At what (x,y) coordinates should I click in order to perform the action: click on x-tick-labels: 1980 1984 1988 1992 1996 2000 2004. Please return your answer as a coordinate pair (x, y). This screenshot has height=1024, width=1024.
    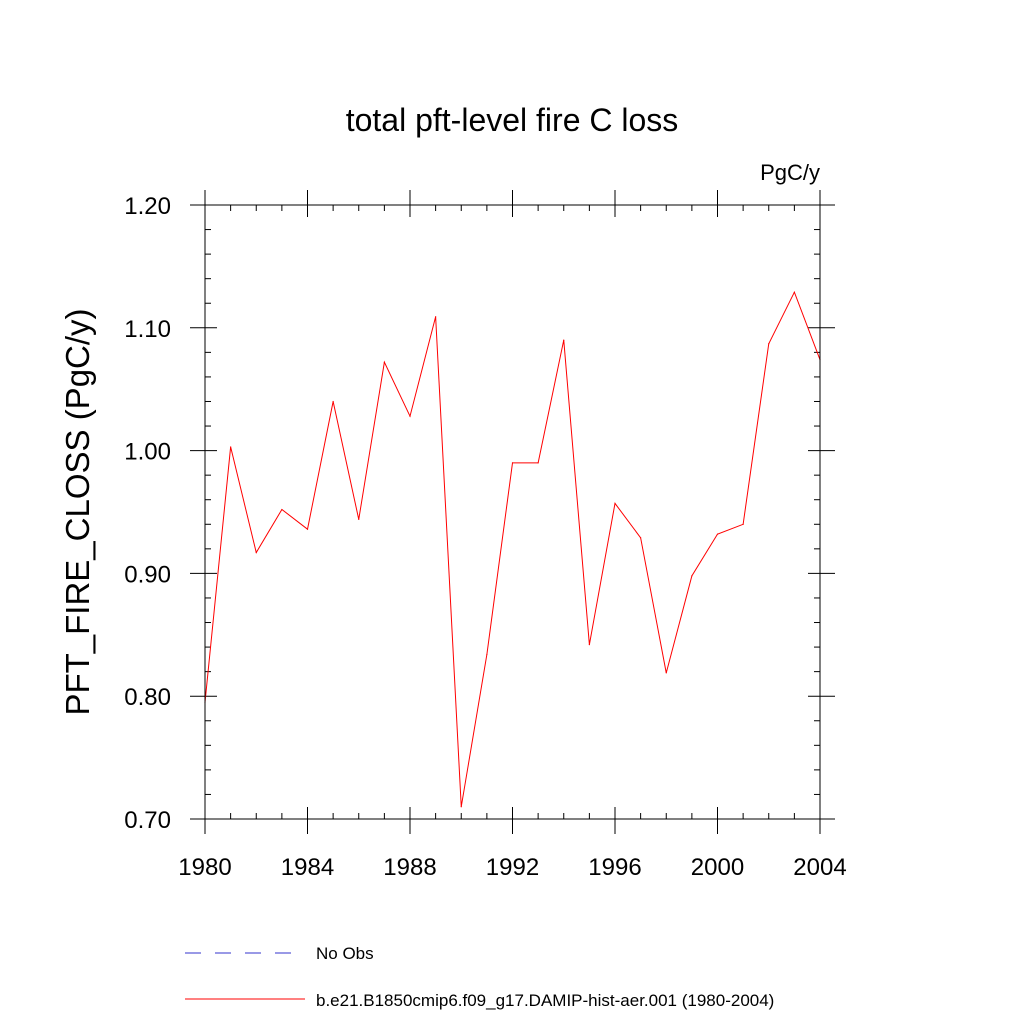
    Looking at the image, I should click on (512, 867).